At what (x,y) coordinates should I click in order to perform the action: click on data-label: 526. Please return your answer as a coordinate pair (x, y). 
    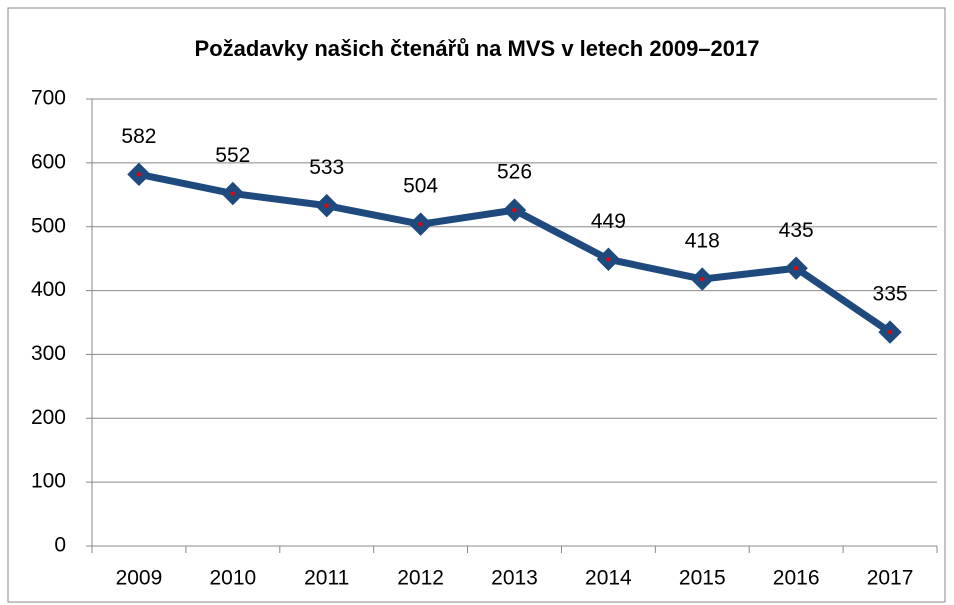
    Looking at the image, I should click on (514, 172).